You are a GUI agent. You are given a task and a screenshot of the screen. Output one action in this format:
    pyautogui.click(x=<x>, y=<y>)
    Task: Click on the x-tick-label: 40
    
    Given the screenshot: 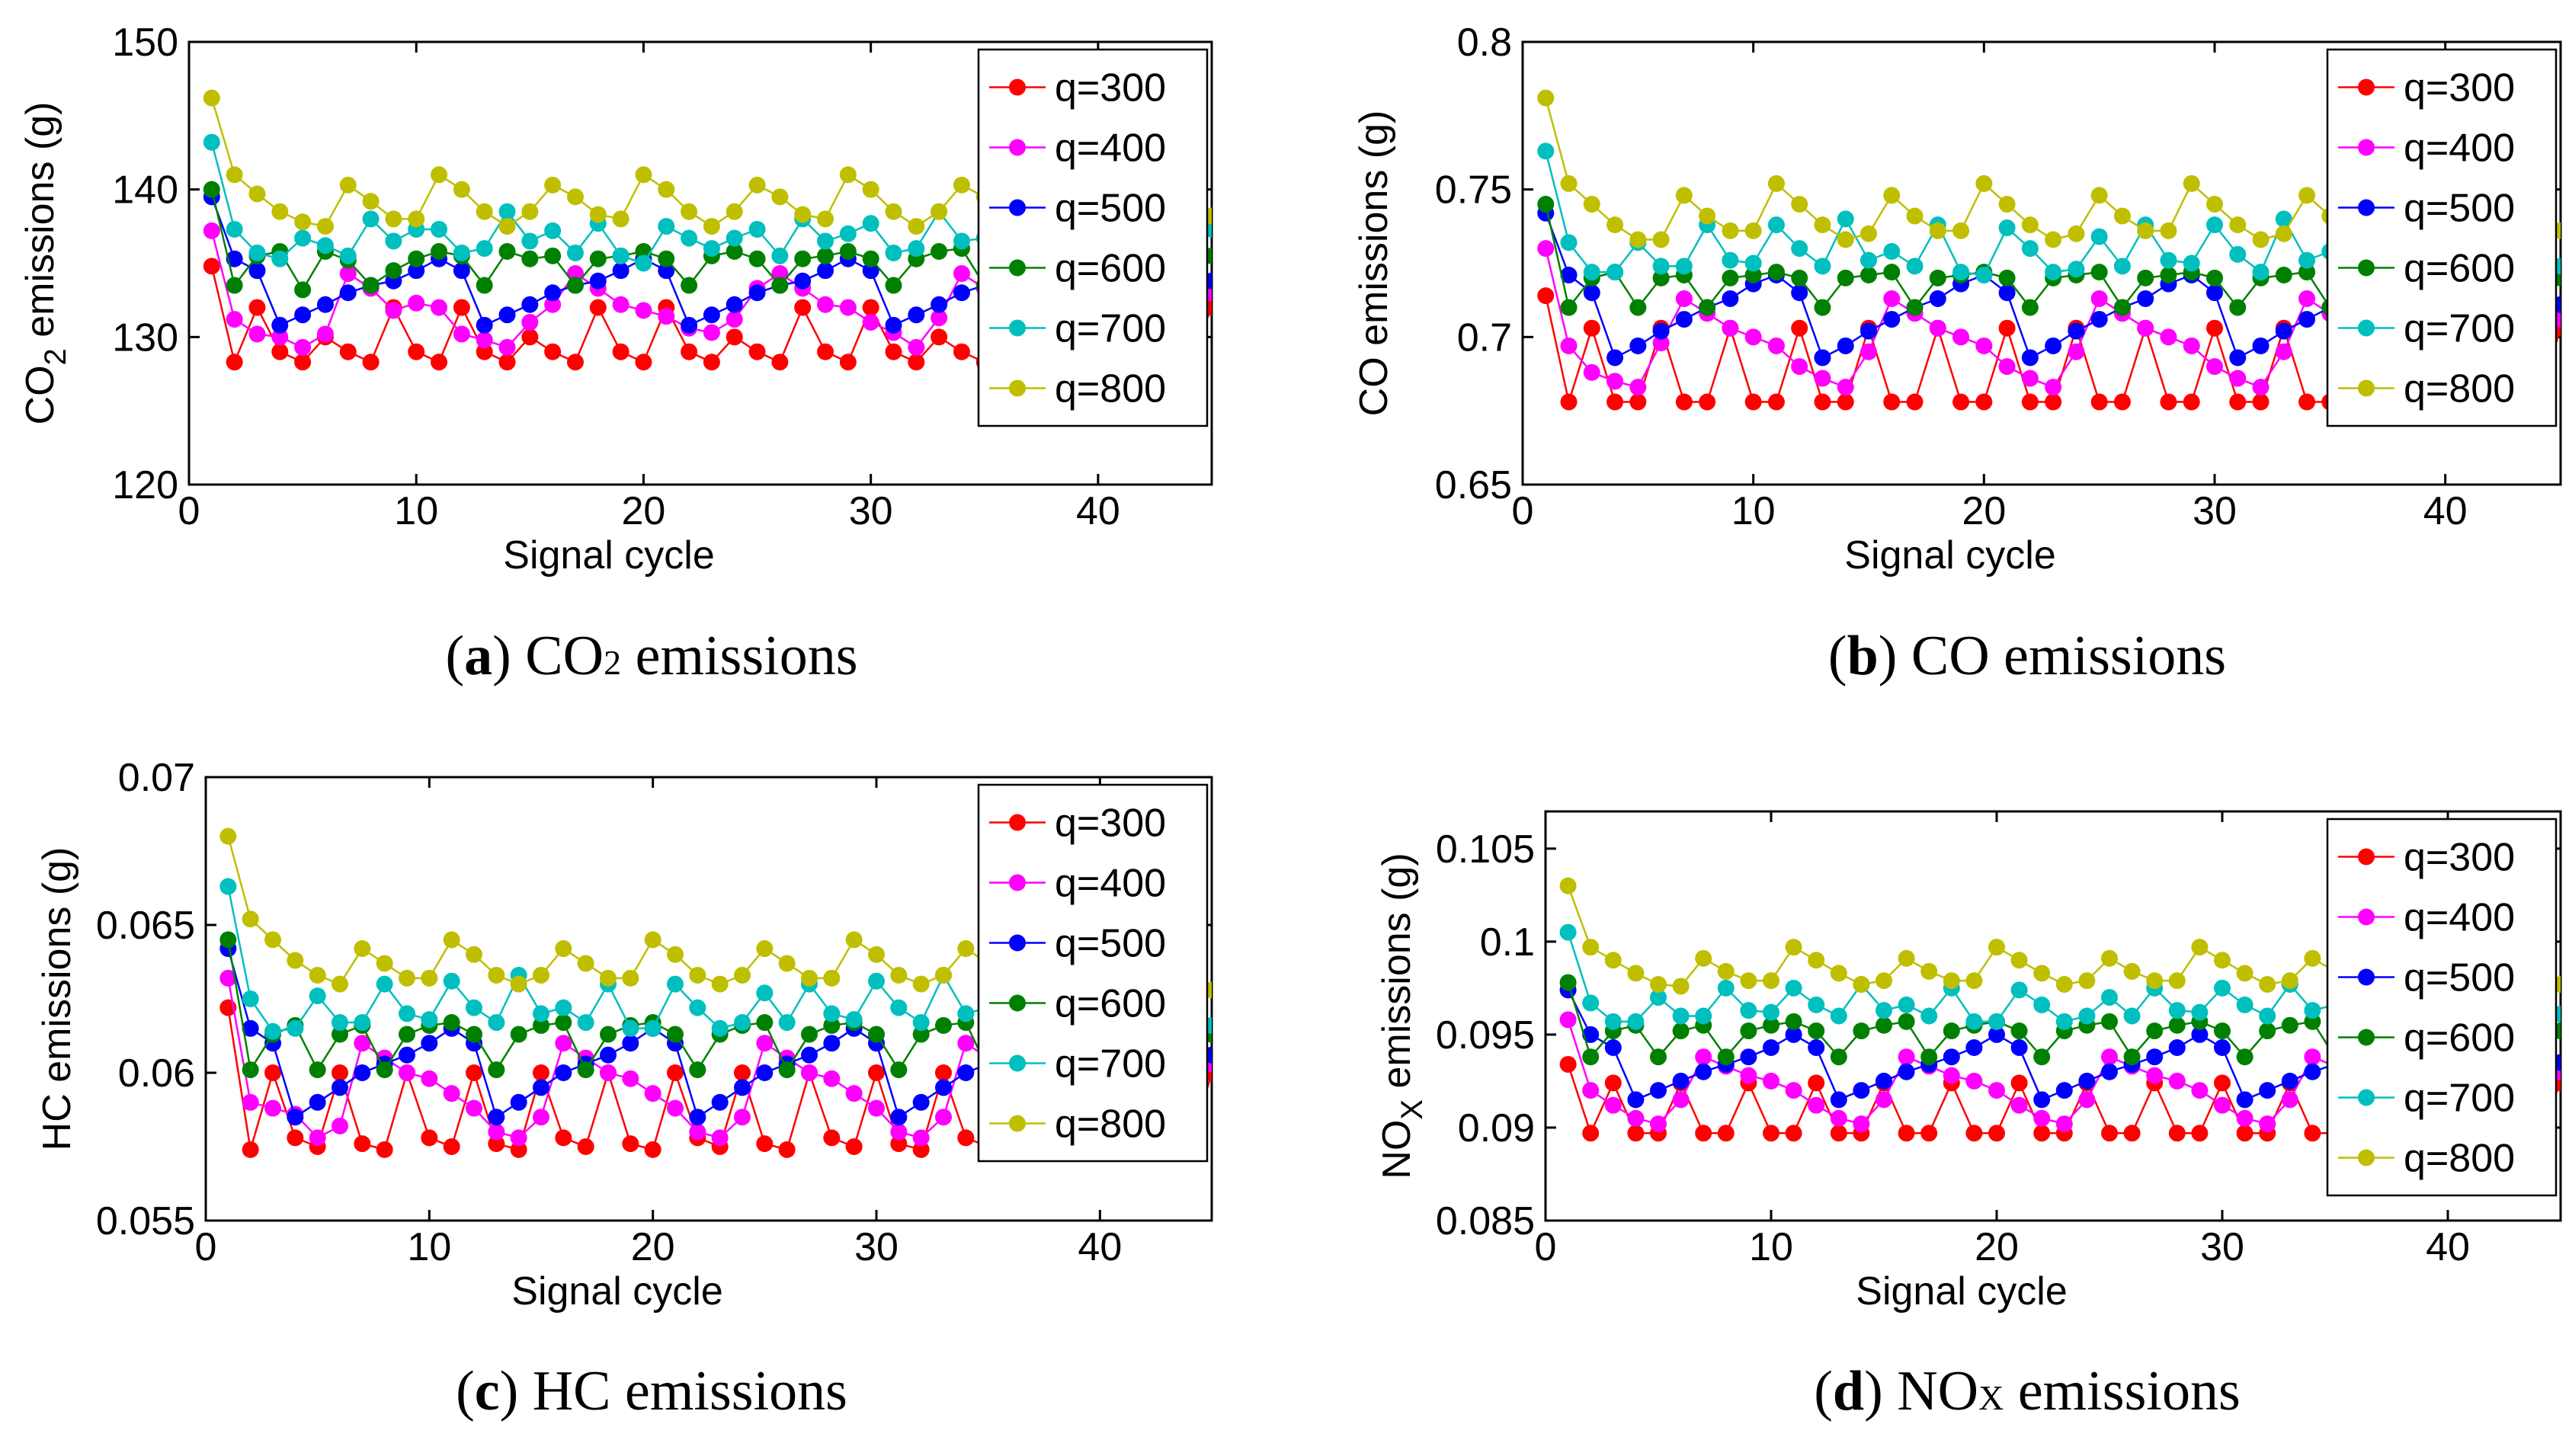 What is the action you would take?
    pyautogui.click(x=1100, y=1247)
    